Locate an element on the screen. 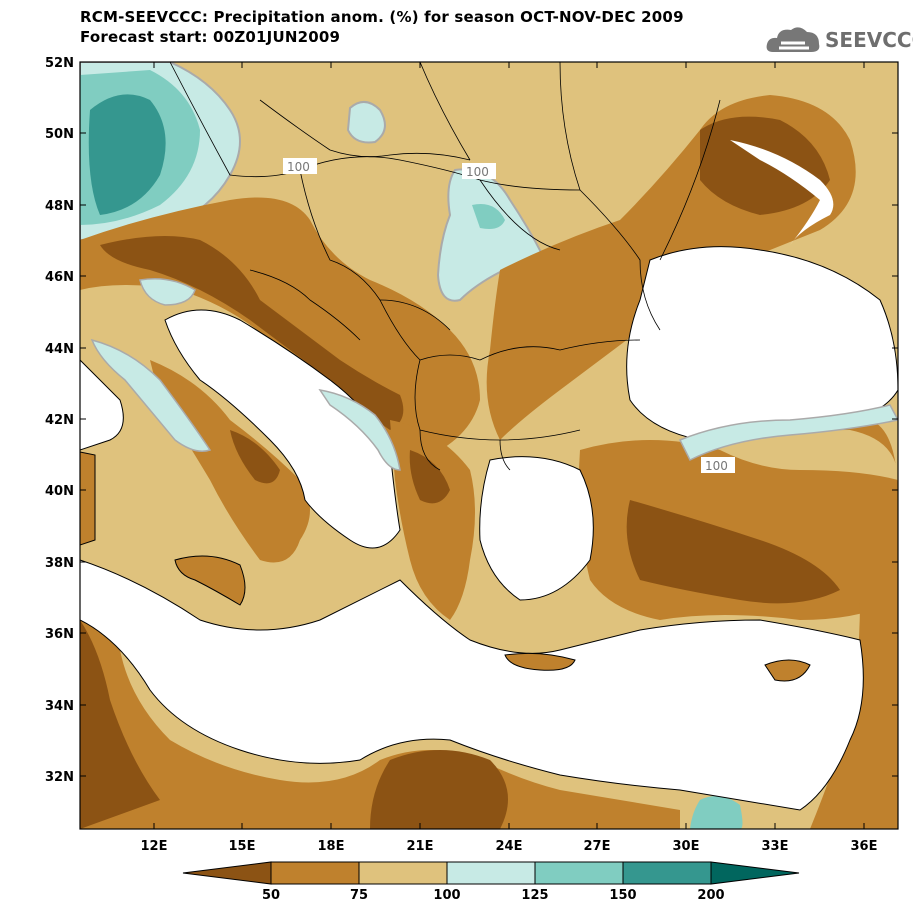 Image resolution: width=913 pixels, height=920 pixels. lat-label: 44N is located at coordinates (59, 349).